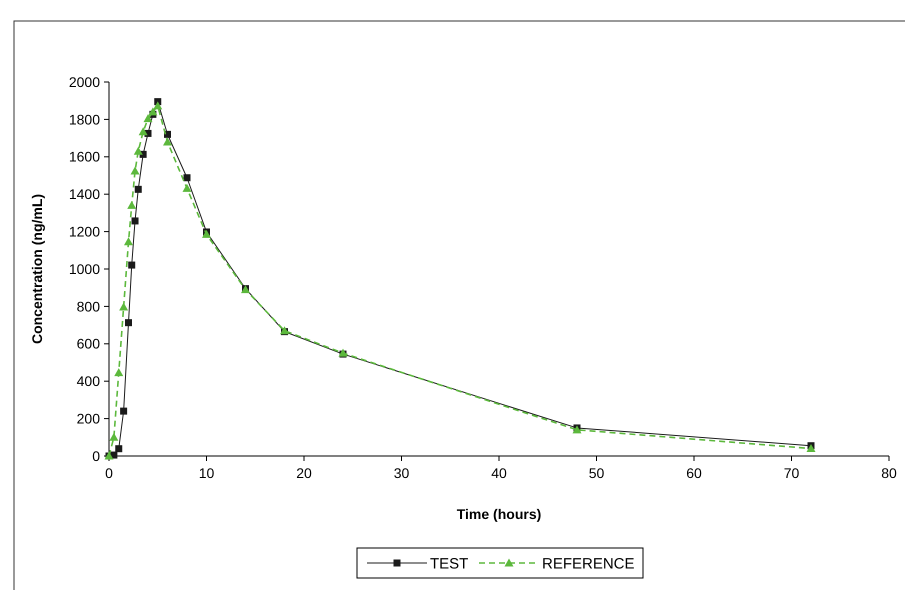 This screenshot has height=590, width=905. I want to click on x-tick-label: 60, so click(694, 473).